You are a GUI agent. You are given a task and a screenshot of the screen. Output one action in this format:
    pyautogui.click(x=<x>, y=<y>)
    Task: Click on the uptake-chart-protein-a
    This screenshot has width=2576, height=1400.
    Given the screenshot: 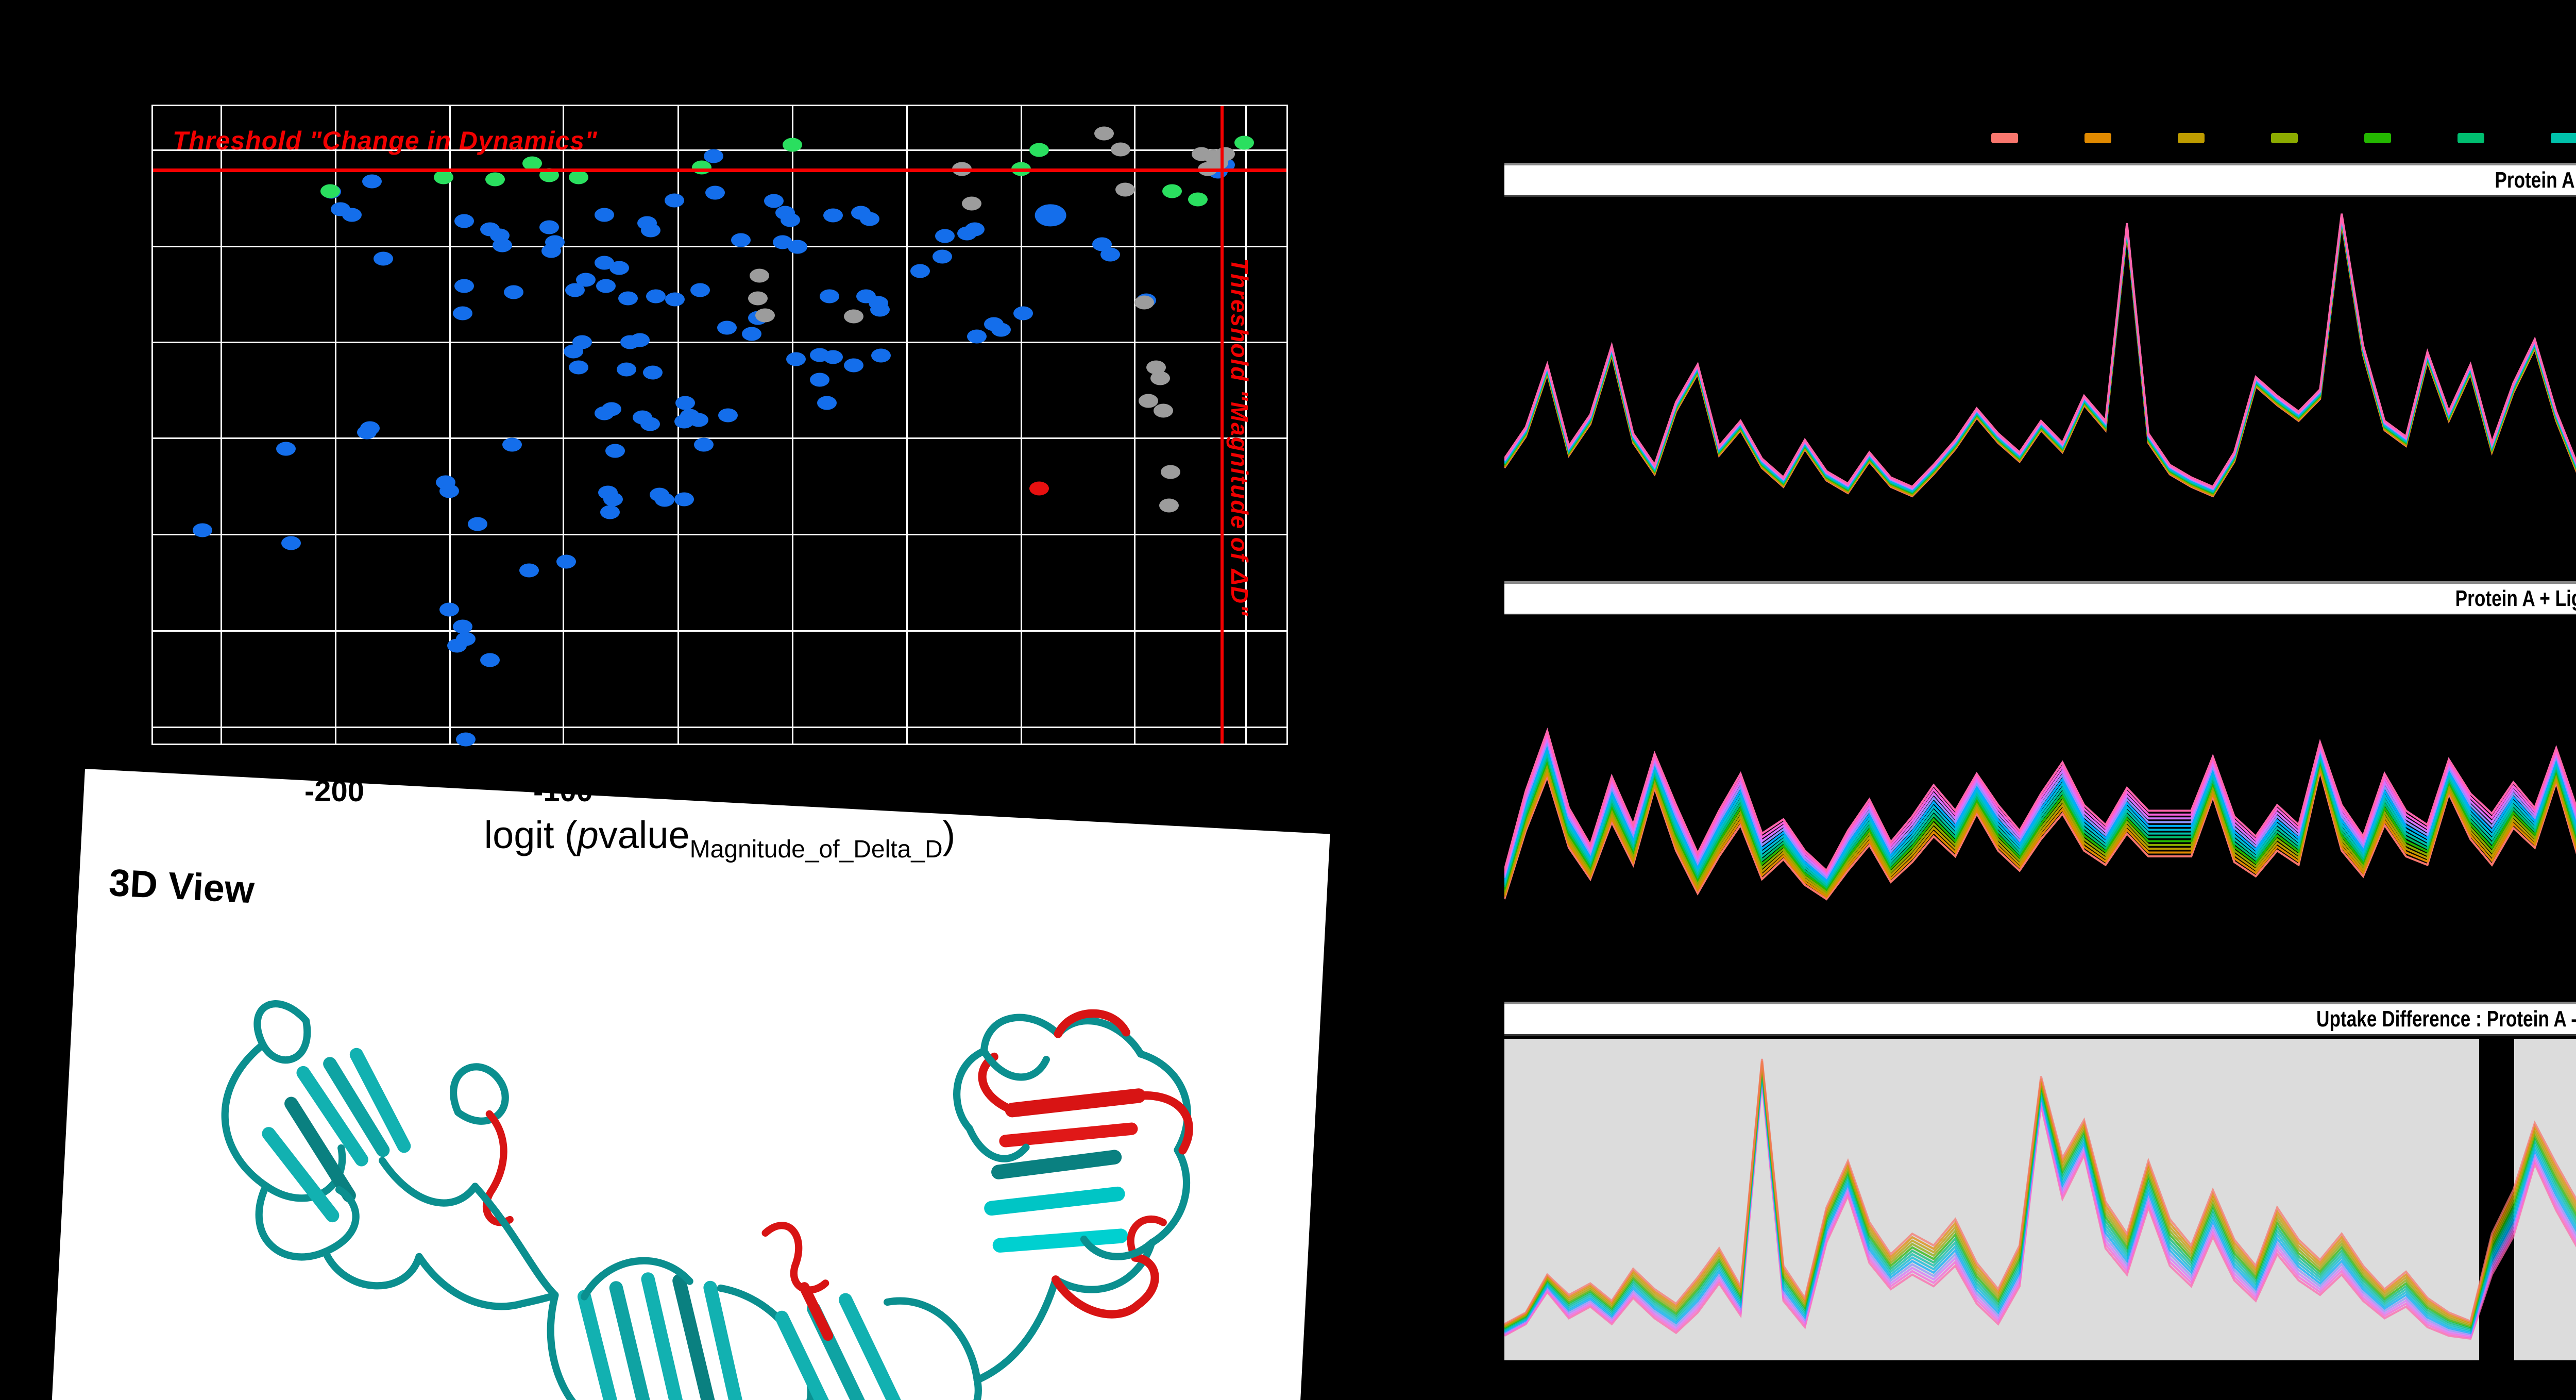 What is the action you would take?
    pyautogui.click(x=2040, y=373)
    